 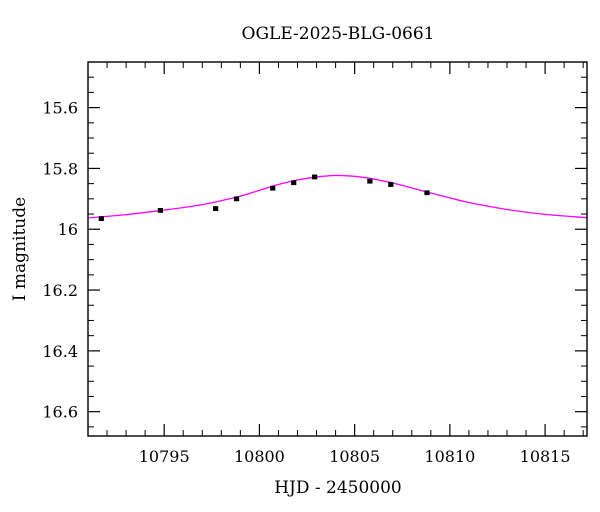 What do you see at coordinates (259, 456) in the screenshot?
I see `x-tick-label: 10800` at bounding box center [259, 456].